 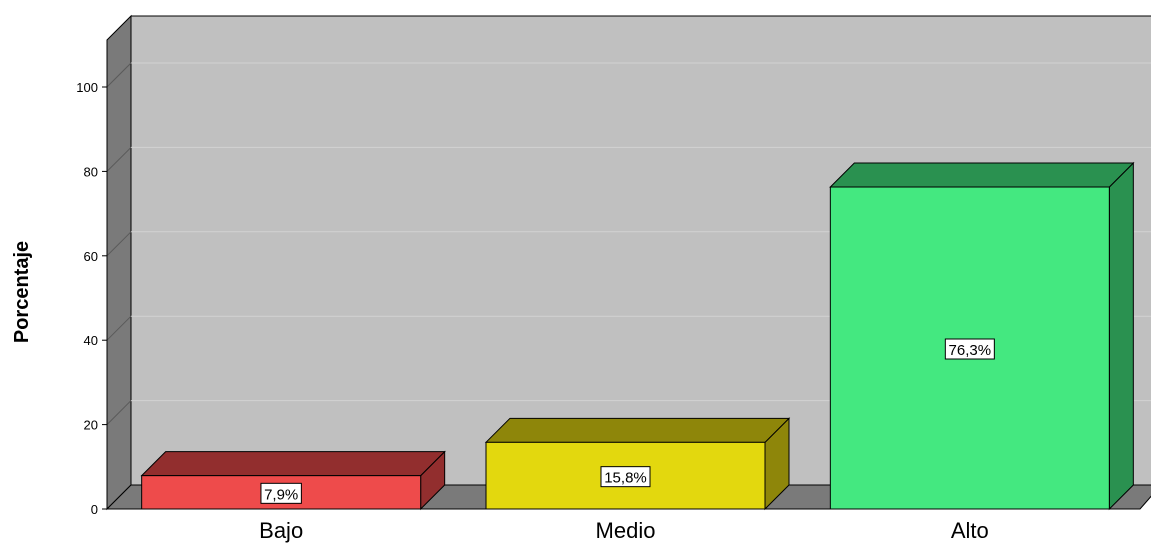 I want to click on data-label: 15,8%, so click(x=625, y=478).